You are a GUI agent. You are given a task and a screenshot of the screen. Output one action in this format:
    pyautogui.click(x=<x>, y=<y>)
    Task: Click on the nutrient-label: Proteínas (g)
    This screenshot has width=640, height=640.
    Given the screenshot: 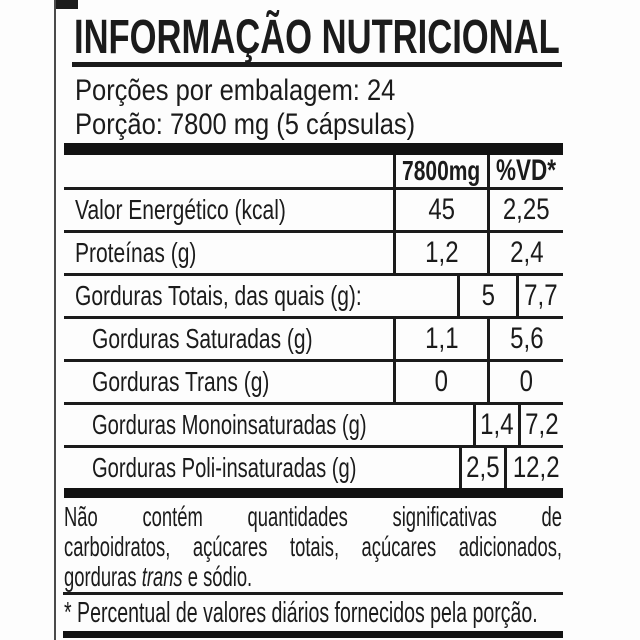 What is the action you would take?
    pyautogui.click(x=136, y=252)
    